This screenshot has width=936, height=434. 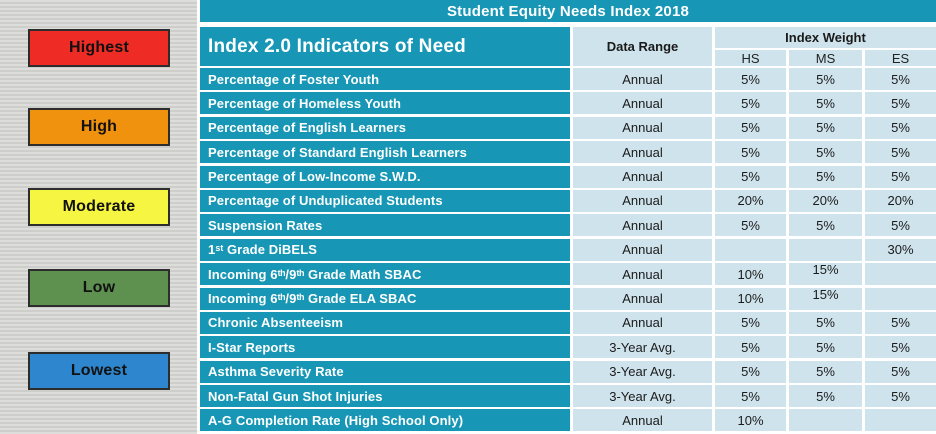 I want to click on hs-weight-value, so click(x=750, y=249).